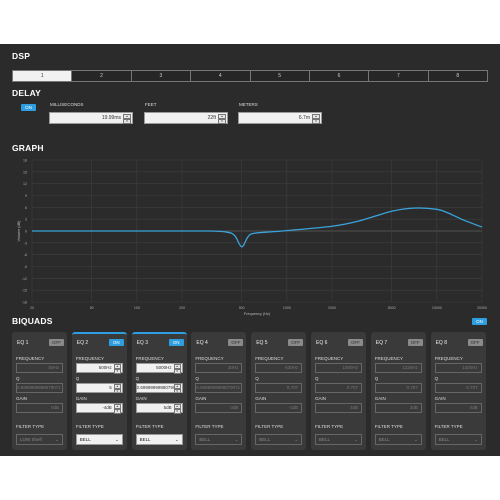 This screenshot has height=500, width=500. I want to click on frequency-value: 1220Hz, so click(410, 367).